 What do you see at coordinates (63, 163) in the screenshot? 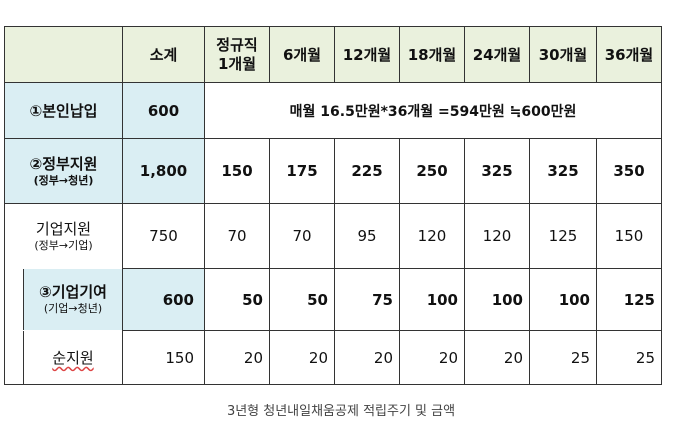
I see `row-label-gov-main: ②정부지원` at bounding box center [63, 163].